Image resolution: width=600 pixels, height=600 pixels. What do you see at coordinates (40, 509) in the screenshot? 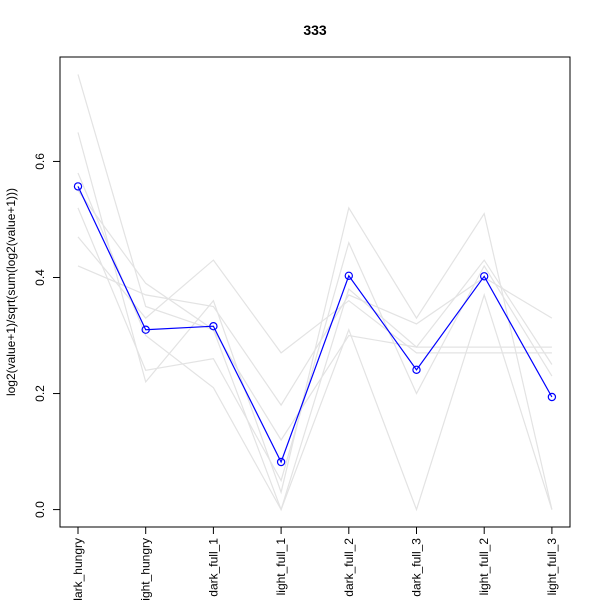
I see `y-tick-label-0: 0.0` at bounding box center [40, 509].